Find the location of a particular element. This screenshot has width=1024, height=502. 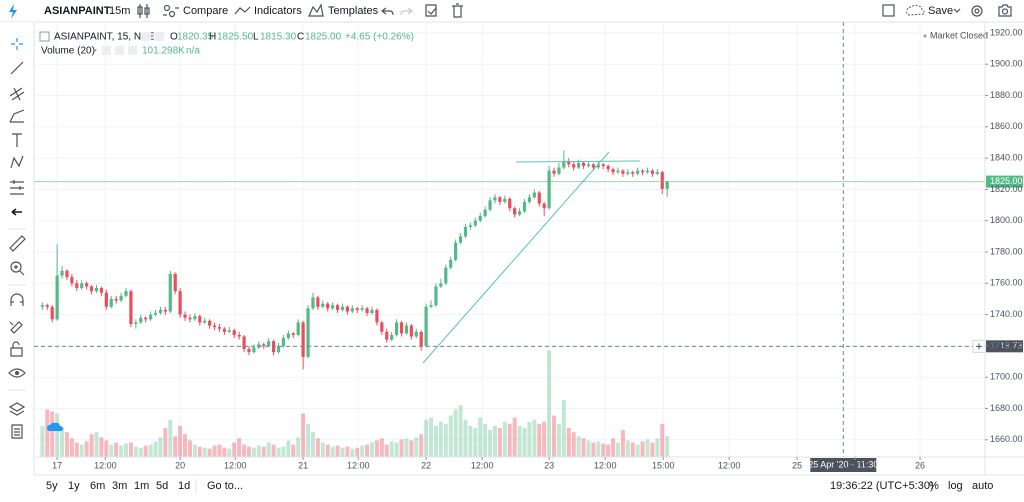

settings-icon-core is located at coordinates (977, 11).